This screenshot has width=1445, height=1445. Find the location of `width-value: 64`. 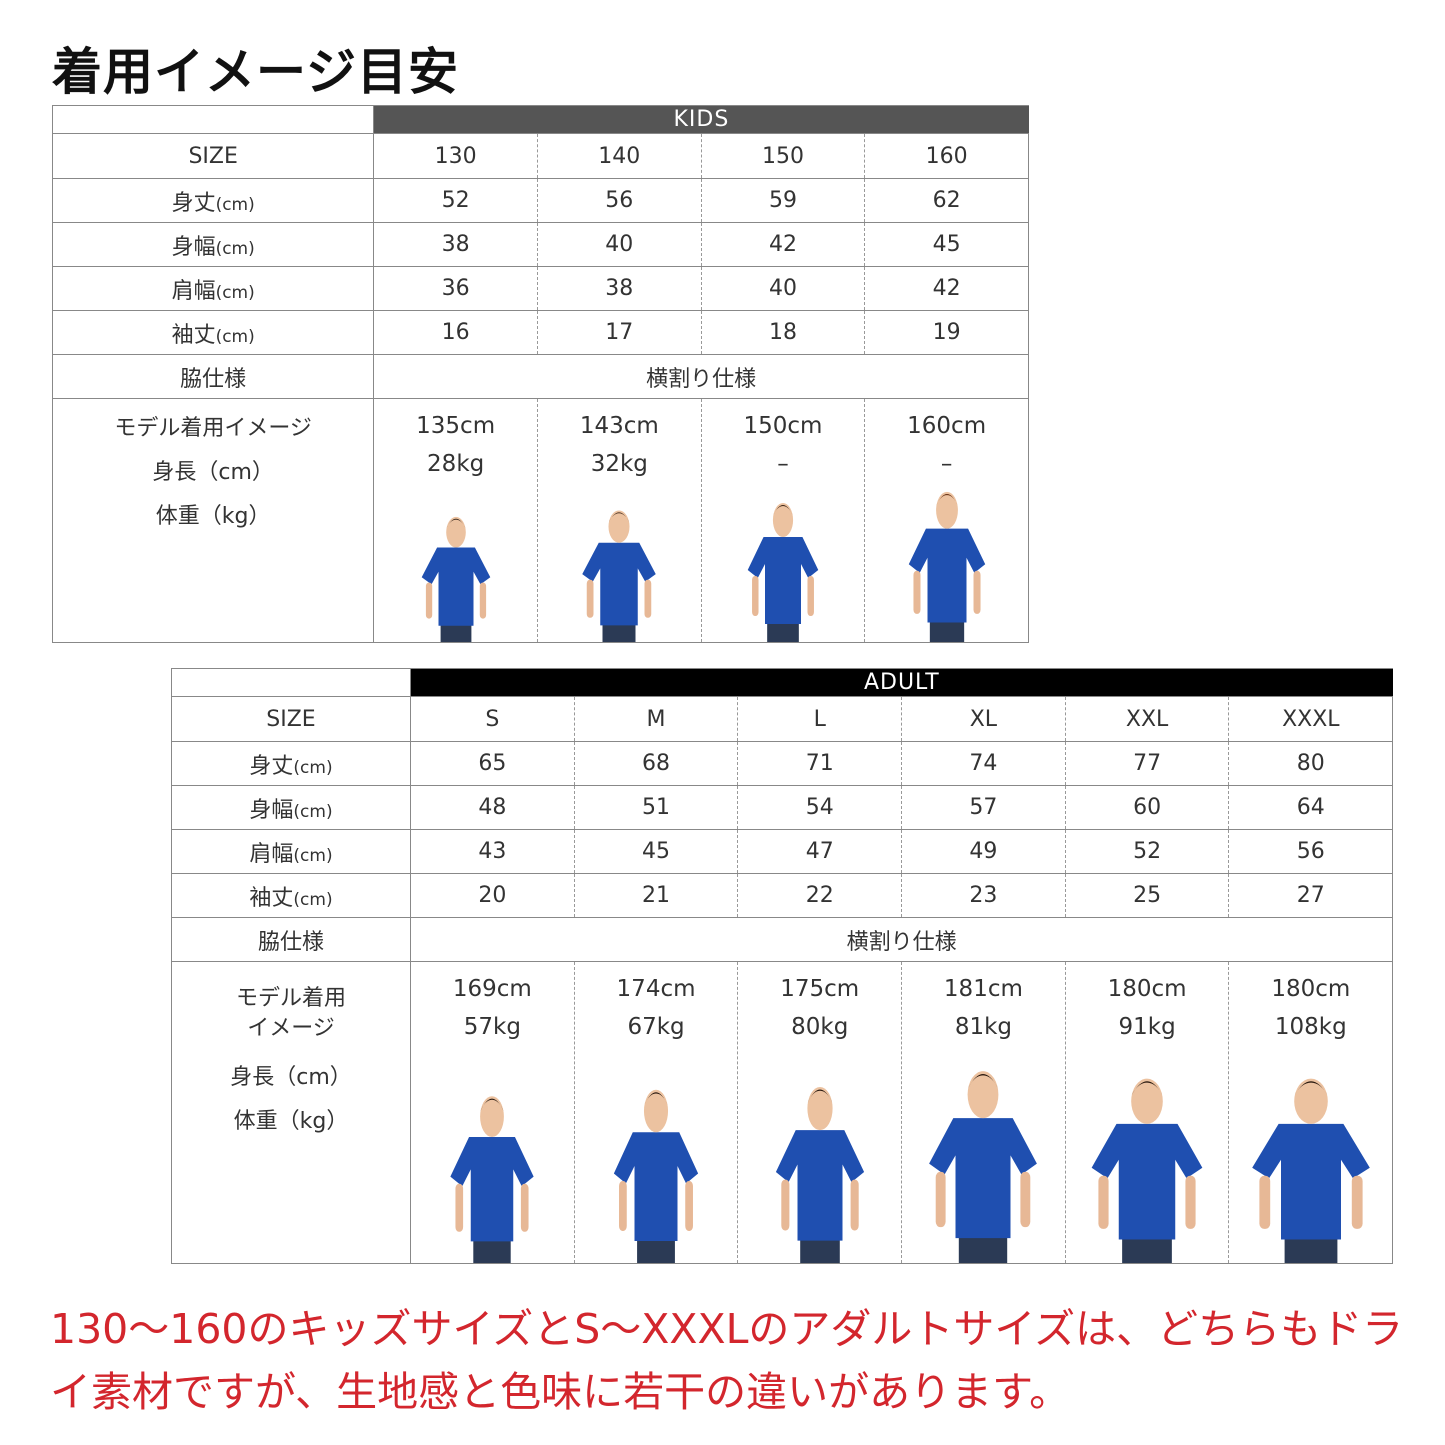

width-value: 64 is located at coordinates (1311, 807).